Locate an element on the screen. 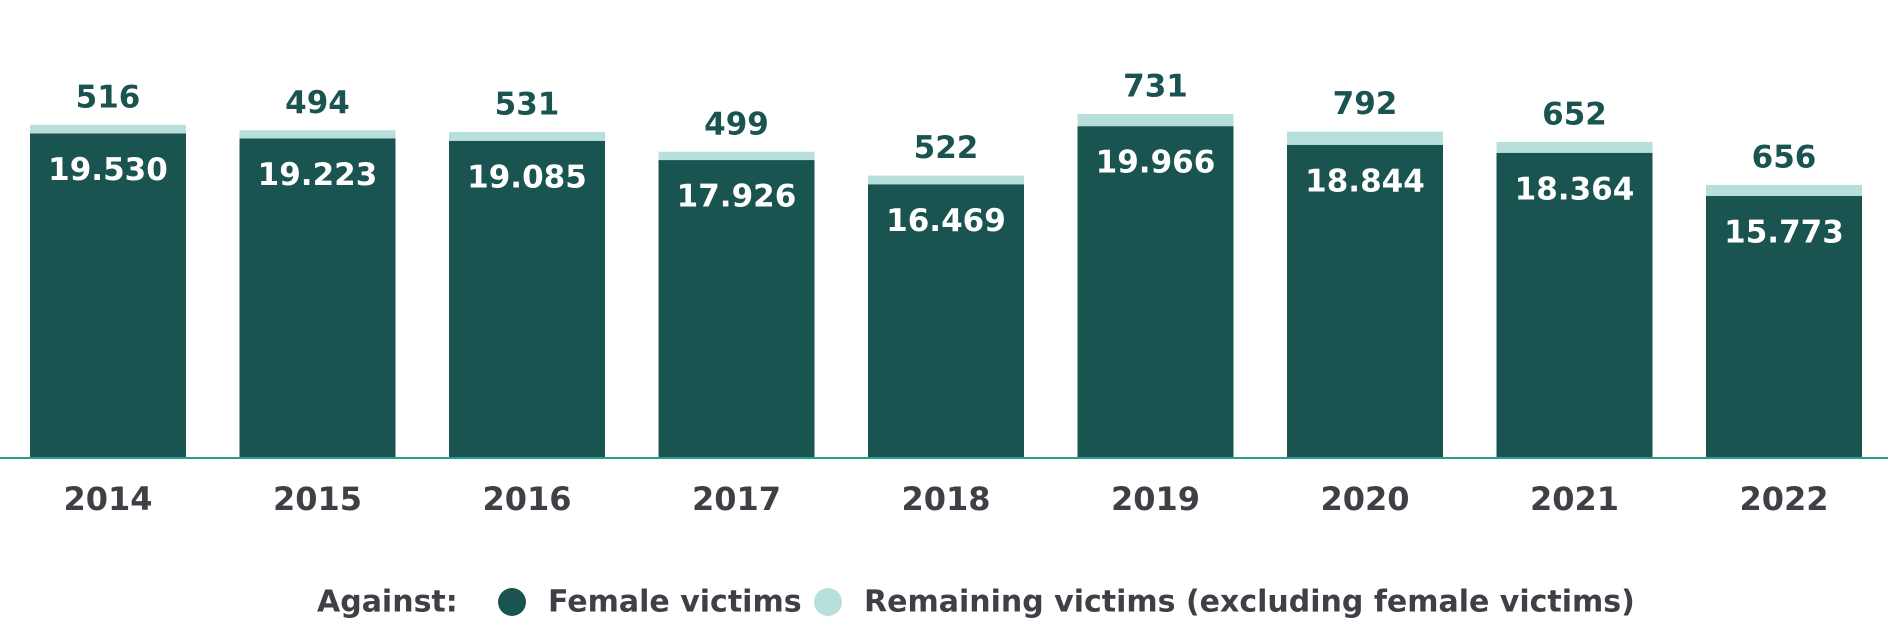 The image size is (1888, 623). x-tick-label: 2019 is located at coordinates (1155, 499).